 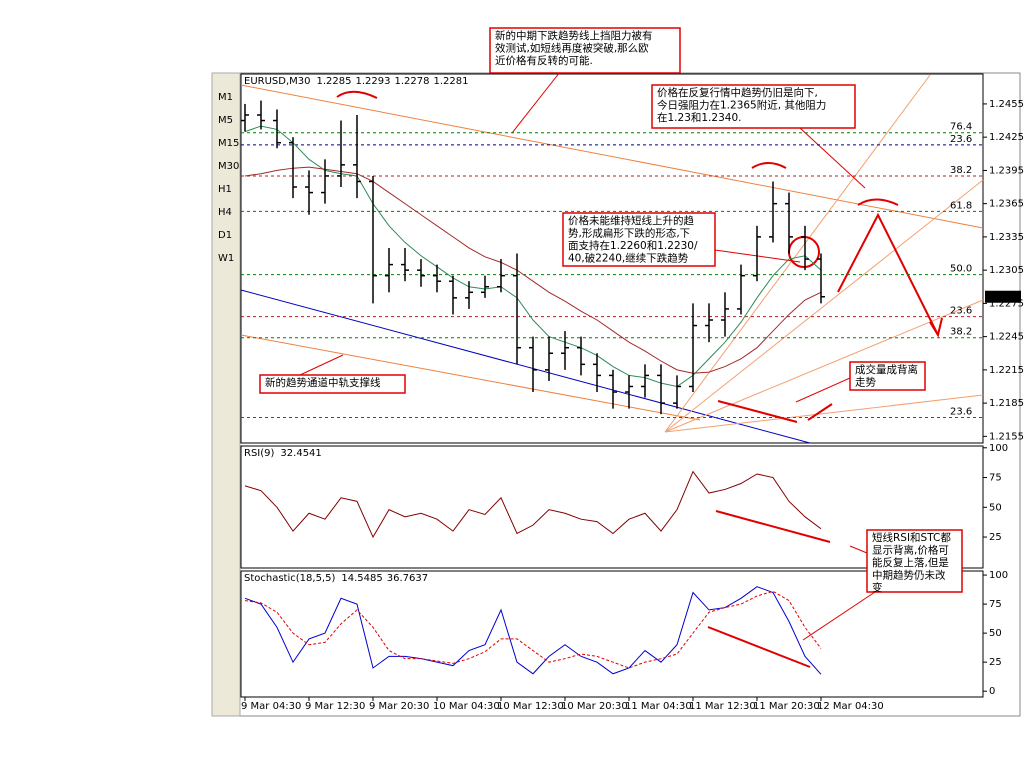 What do you see at coordinates (277, 81) in the screenshot?
I see `panel-title: EURUSD,M30` at bounding box center [277, 81].